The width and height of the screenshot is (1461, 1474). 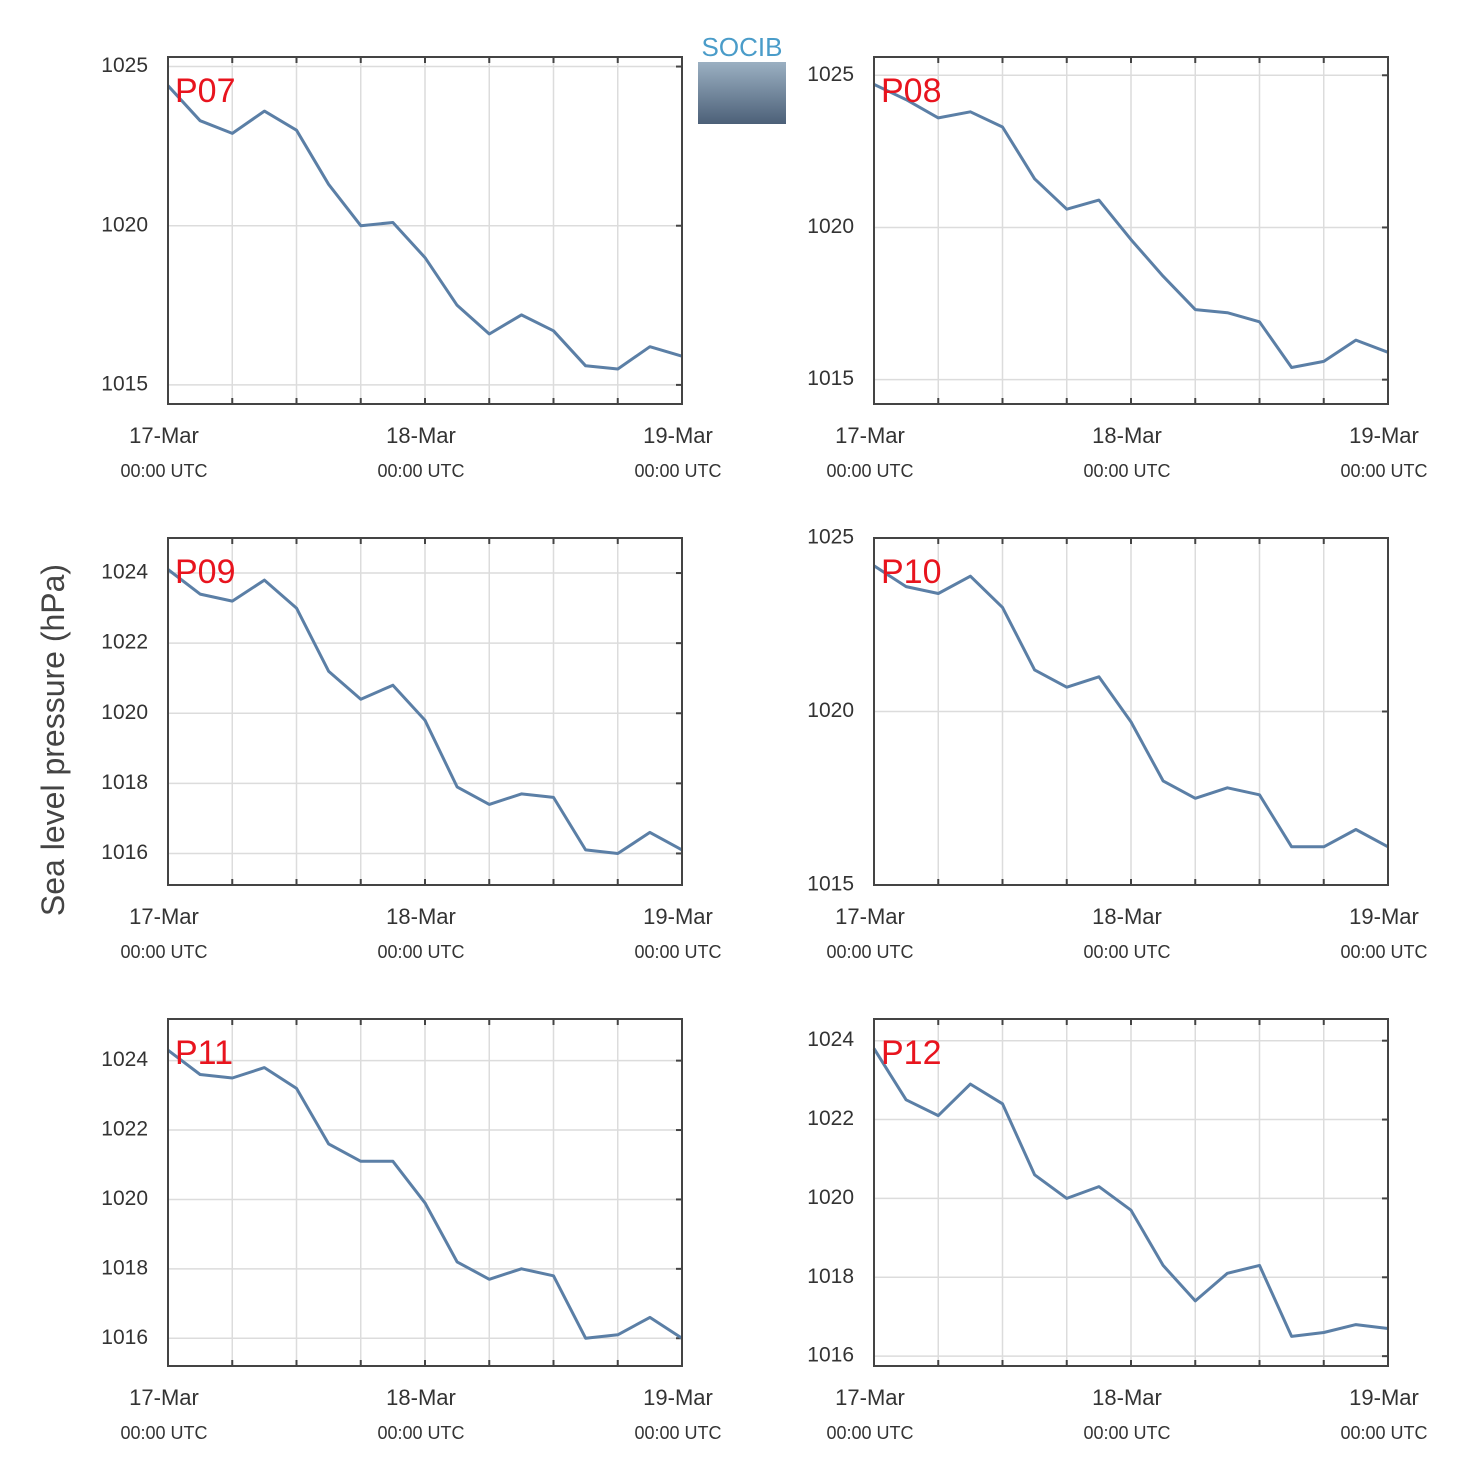 I want to click on logo-box, so click(x=742, y=93).